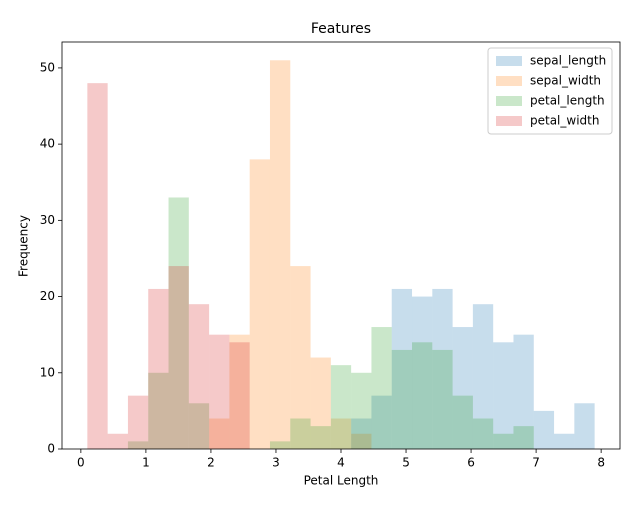 The height and width of the screenshot is (508, 642). What do you see at coordinates (47, 296) in the screenshot?
I see `y-tick-label: 20` at bounding box center [47, 296].